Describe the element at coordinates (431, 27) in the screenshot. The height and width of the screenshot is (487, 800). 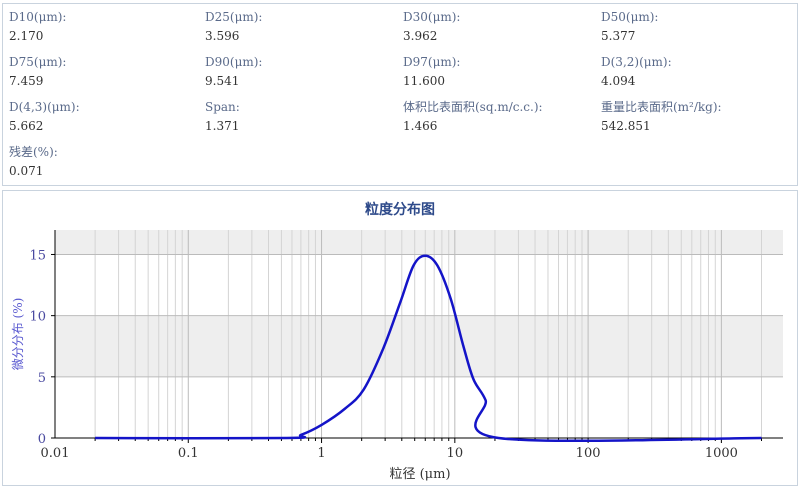
I see `stat-item: D30(μm): 3.962` at that location.